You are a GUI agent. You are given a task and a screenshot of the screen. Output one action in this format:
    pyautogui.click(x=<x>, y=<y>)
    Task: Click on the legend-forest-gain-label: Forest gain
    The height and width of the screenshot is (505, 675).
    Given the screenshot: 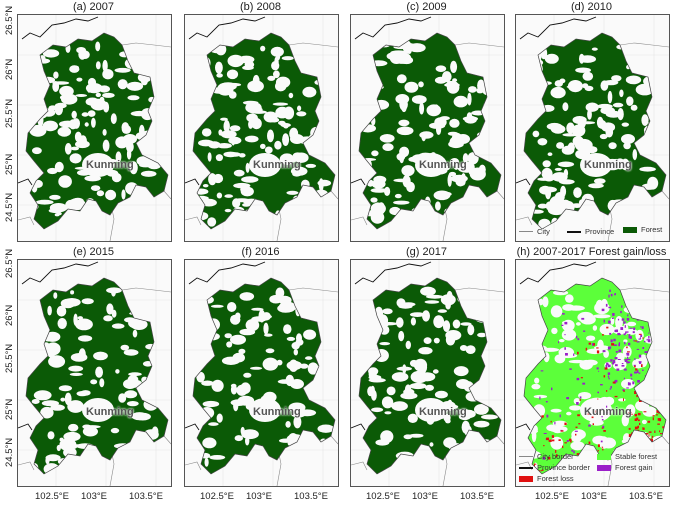 What is the action you would take?
    pyautogui.click(x=634, y=467)
    